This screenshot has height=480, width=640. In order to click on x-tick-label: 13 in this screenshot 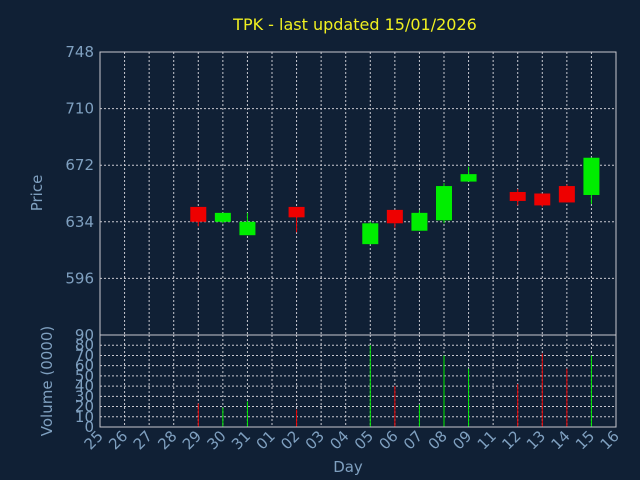, I will do `click(536, 440)`.